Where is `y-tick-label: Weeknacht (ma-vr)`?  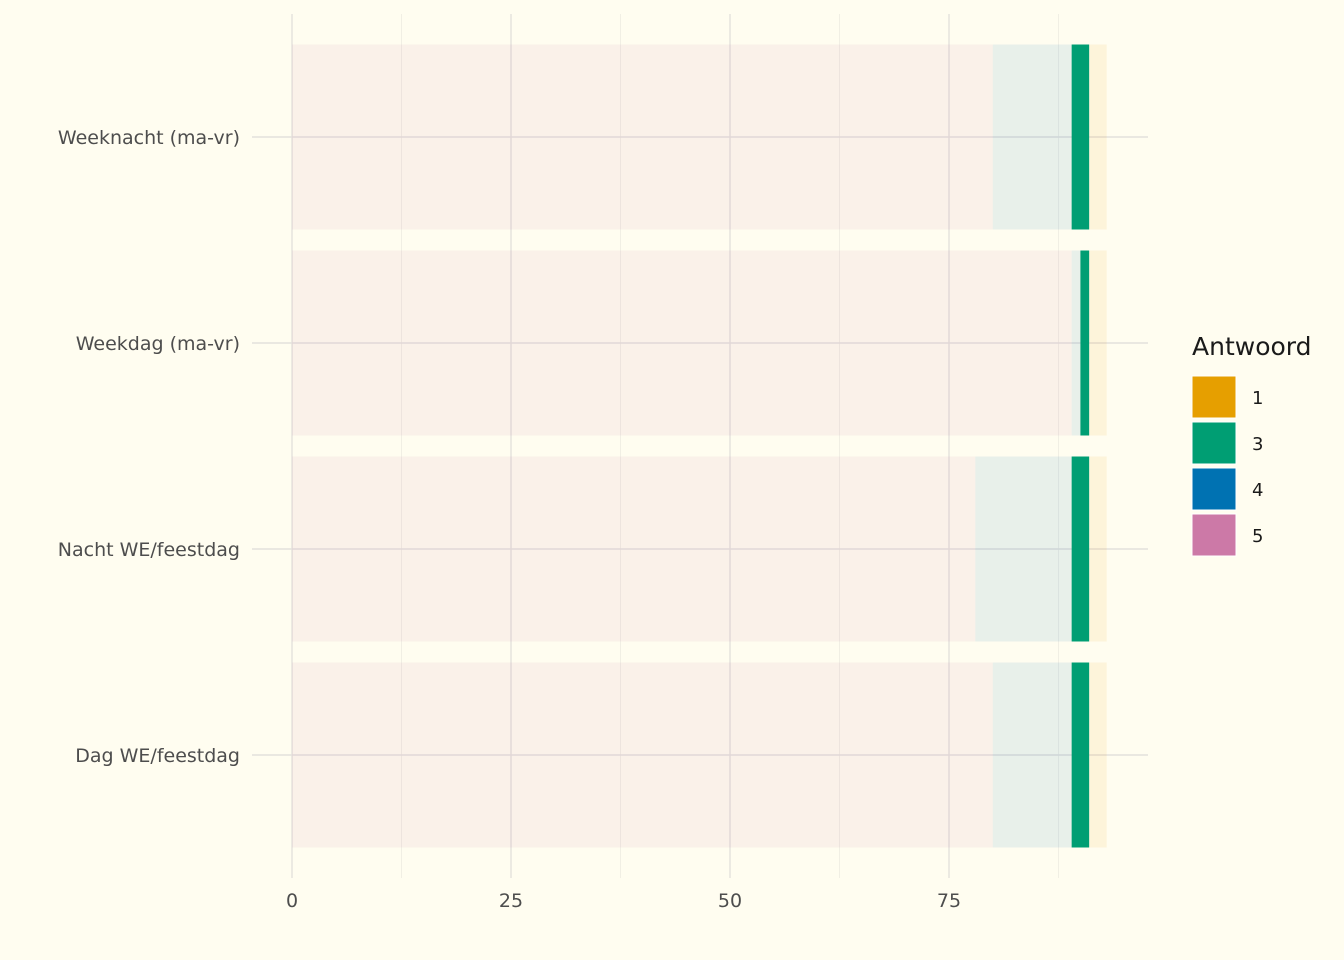 y-tick-label: Weeknacht (ma-vr) is located at coordinates (149, 138).